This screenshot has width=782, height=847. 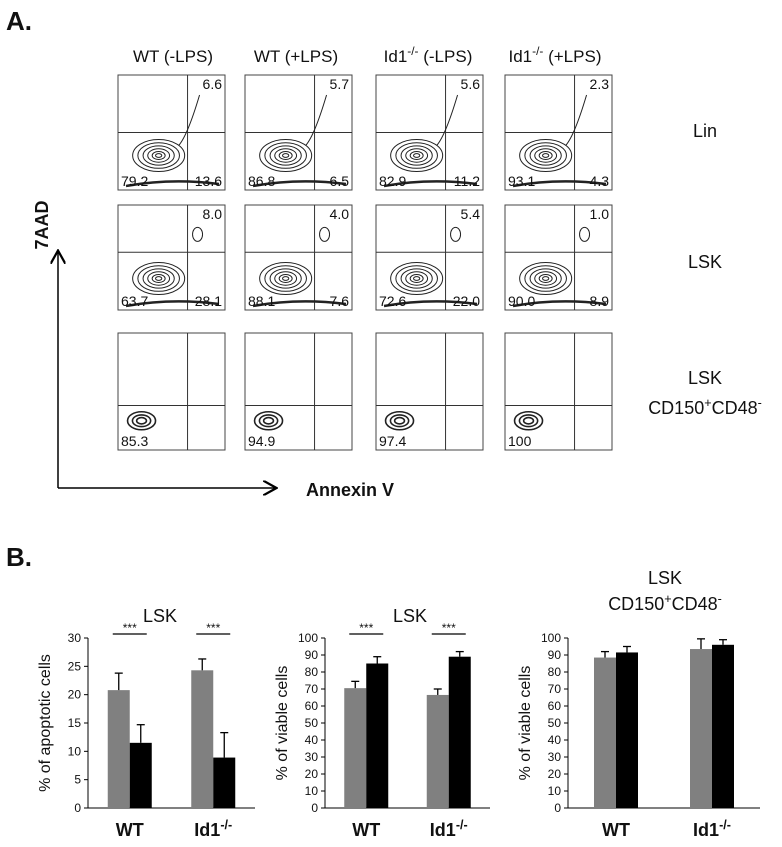 I want to click on quadrant-value: 28.1, so click(x=208, y=301).